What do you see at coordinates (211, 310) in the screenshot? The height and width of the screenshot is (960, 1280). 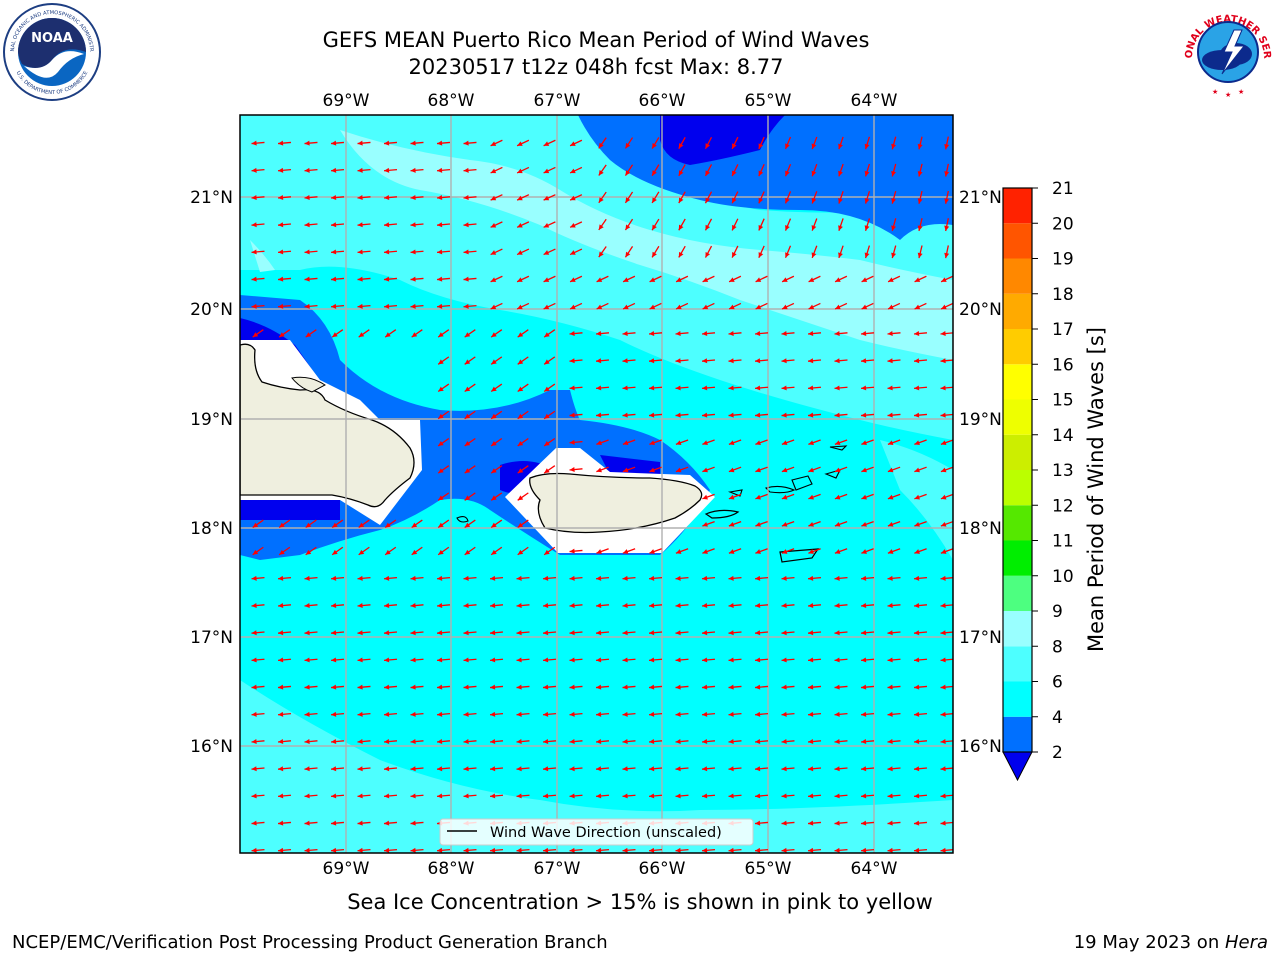 I see `lat-label: 20°N` at bounding box center [211, 310].